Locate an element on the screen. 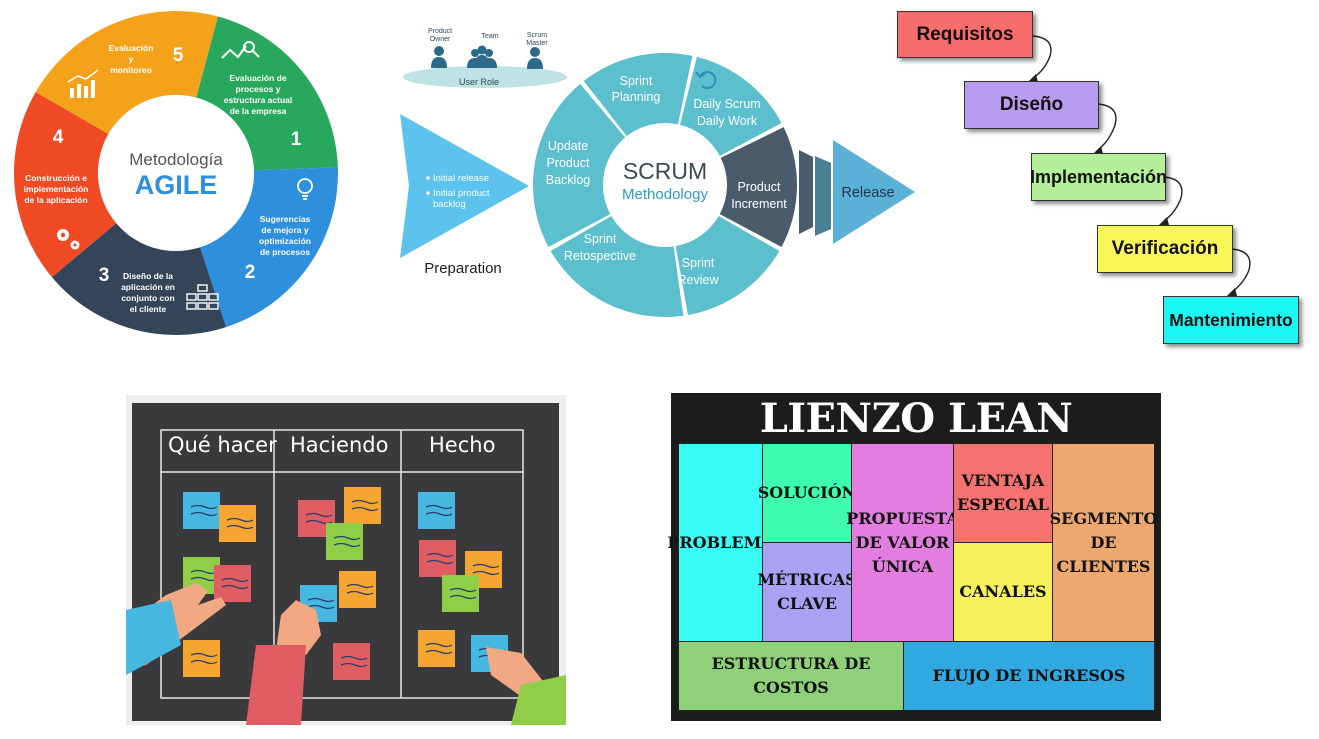 The height and width of the screenshot is (739, 1319). left-hand is located at coordinates (176, 629).